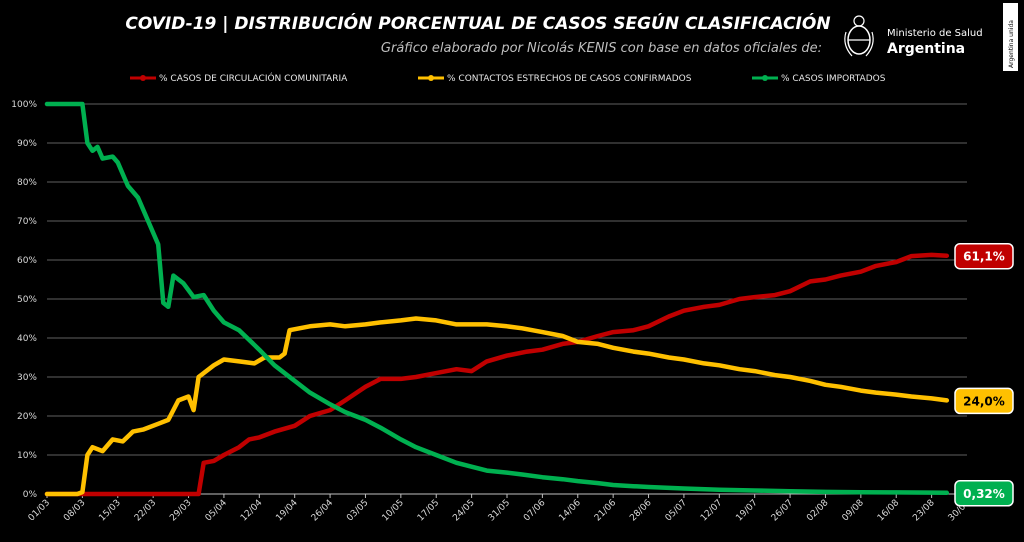  Describe the element at coordinates (428, 510) in the screenshot. I see `x-tick-label: 17/05` at that location.